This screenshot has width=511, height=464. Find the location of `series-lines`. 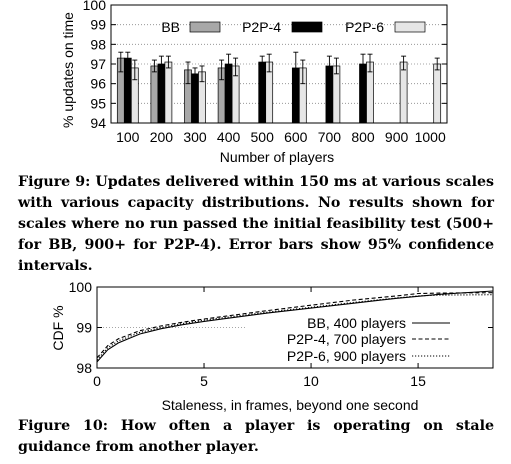

series-lines is located at coordinates (295, 326).